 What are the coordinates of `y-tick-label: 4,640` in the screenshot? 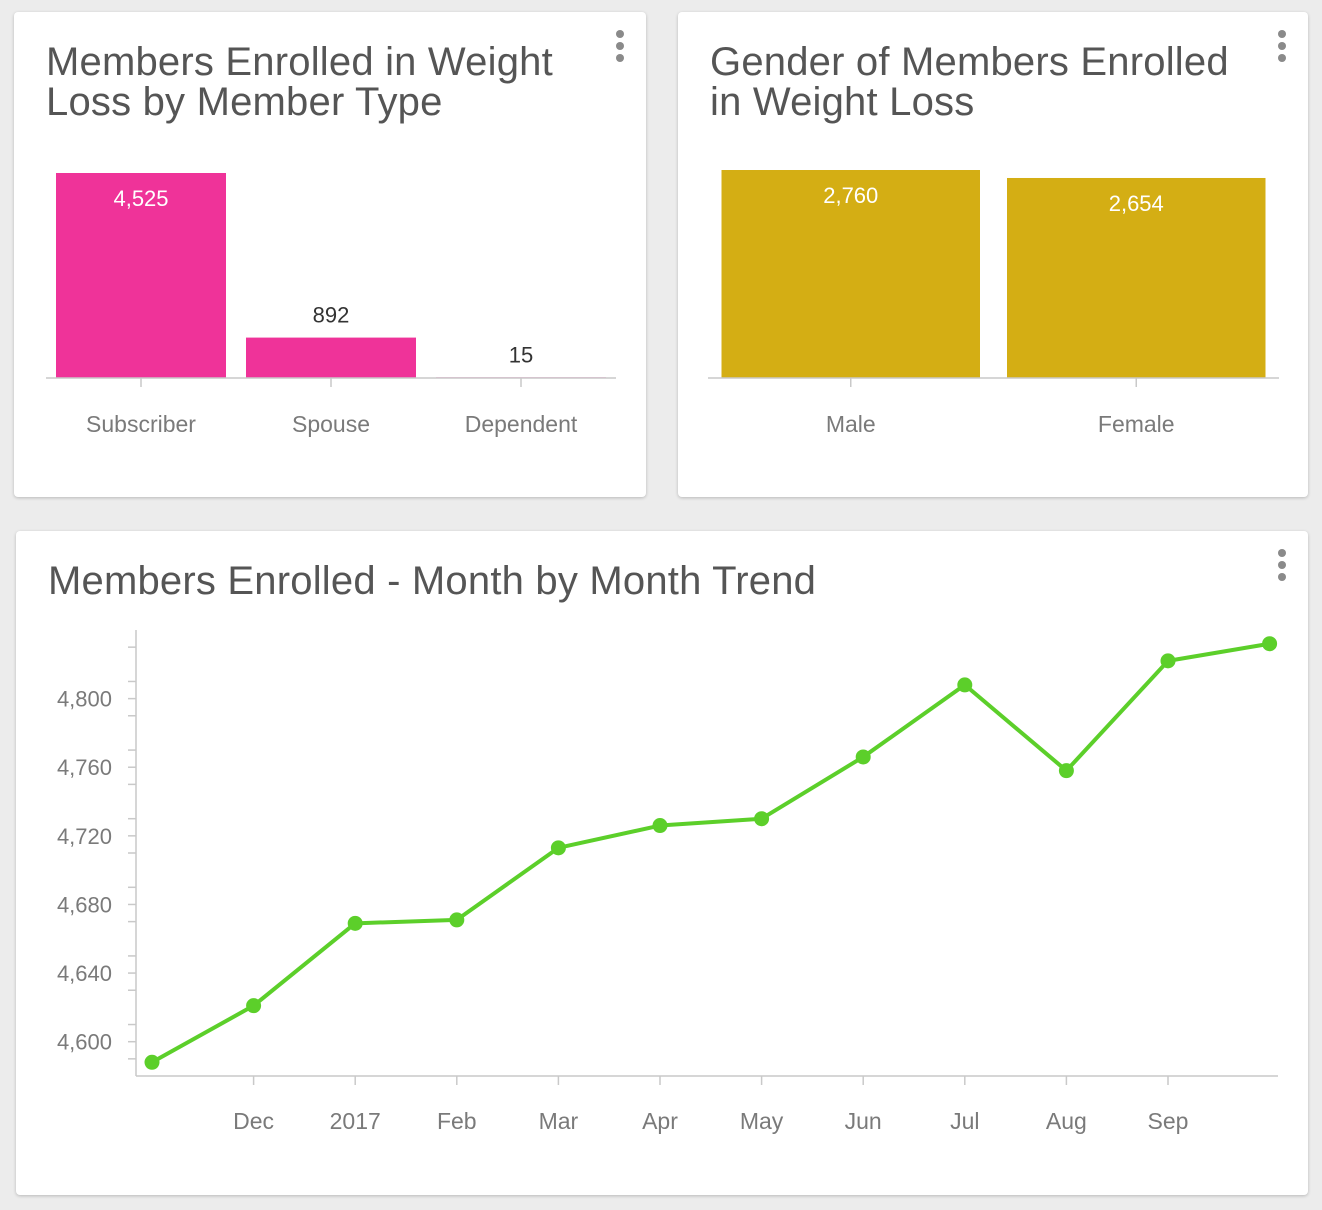 It's located at (84, 973).